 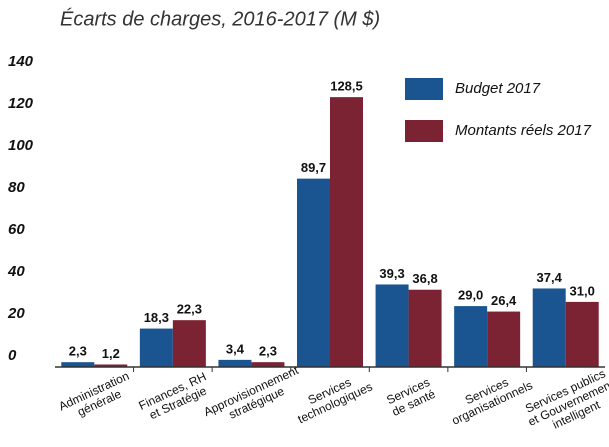 I want to click on x-tick-label: Servicestechnologiques, so click(x=332, y=397).